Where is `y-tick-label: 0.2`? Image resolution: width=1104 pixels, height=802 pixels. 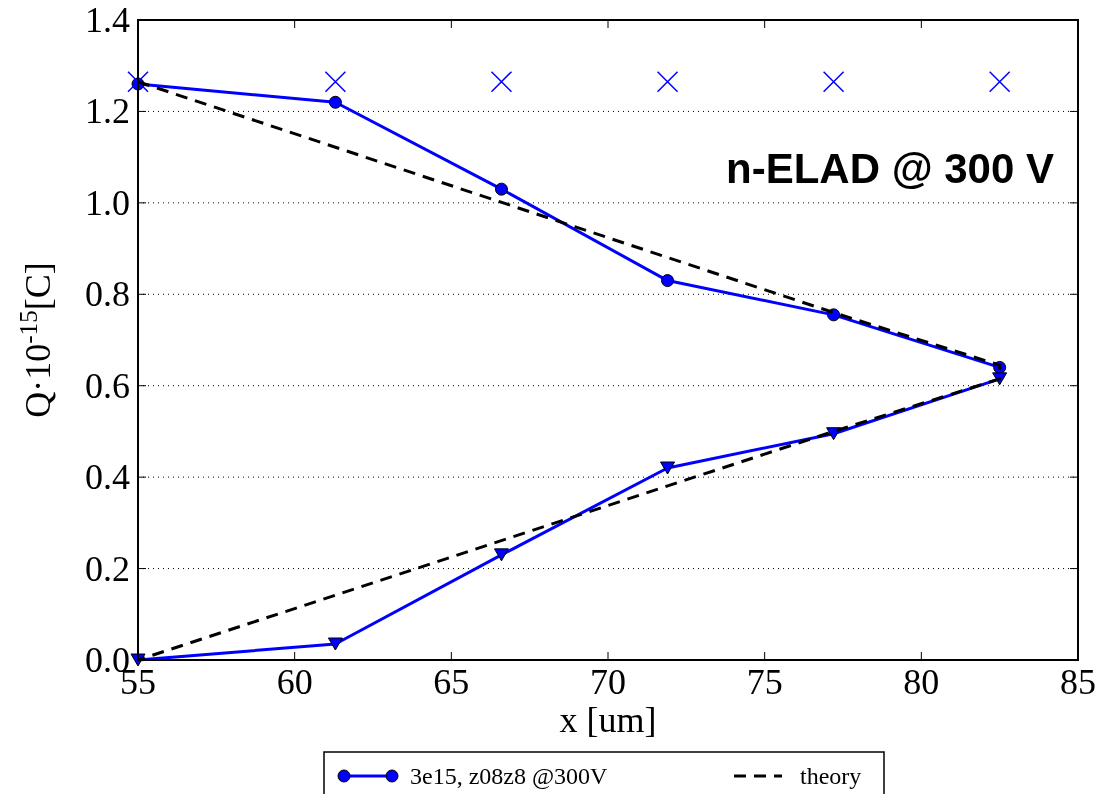 y-tick-label: 0.2 is located at coordinates (107, 568).